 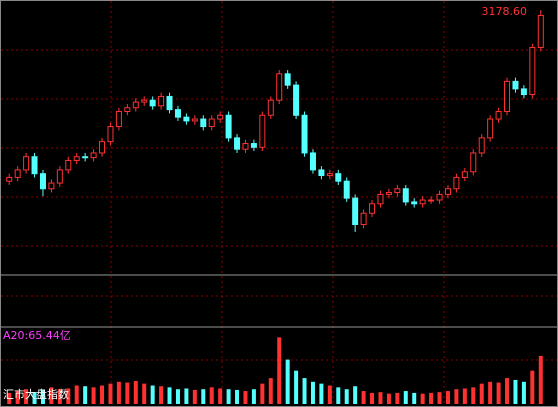 I want to click on index-name: 汇市大盘指数, so click(x=36, y=394).